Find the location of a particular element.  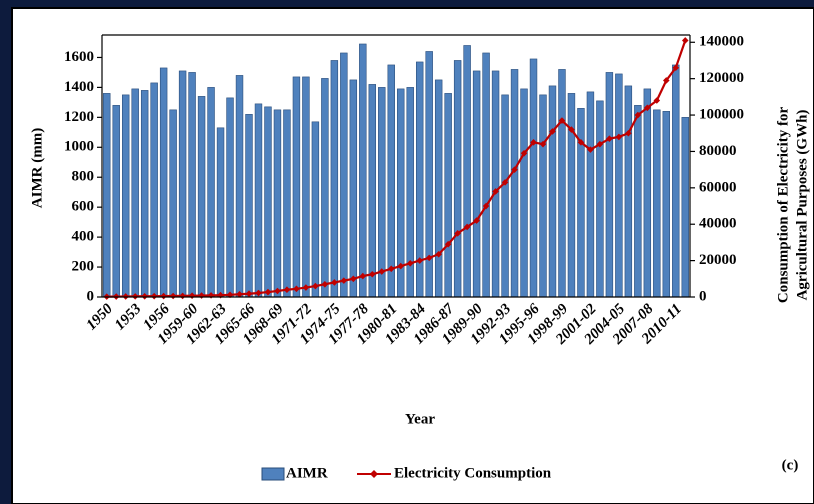

y2-tick-label: 40000 is located at coordinates (718, 224).